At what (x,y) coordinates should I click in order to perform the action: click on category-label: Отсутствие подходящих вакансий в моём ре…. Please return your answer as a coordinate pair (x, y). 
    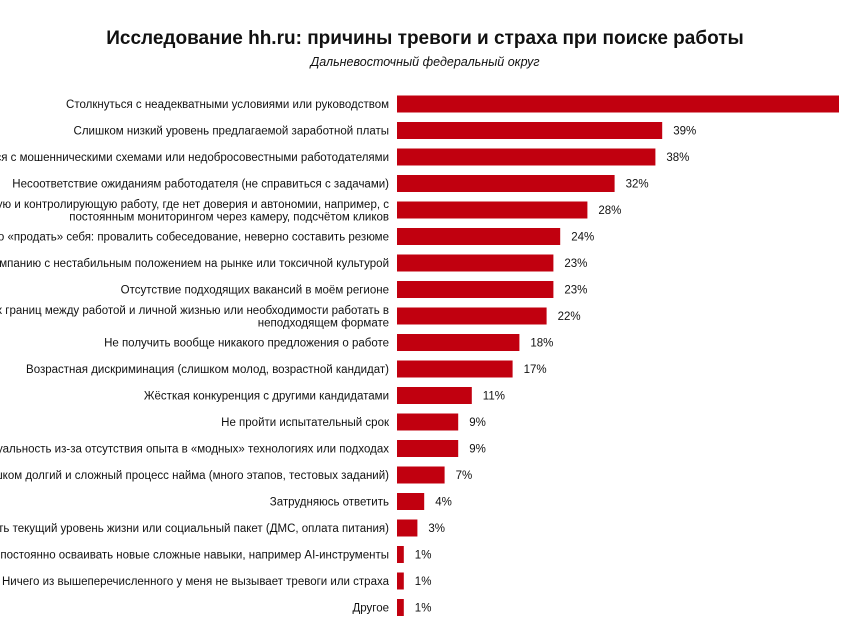
    Looking at the image, I should click on (255, 291).